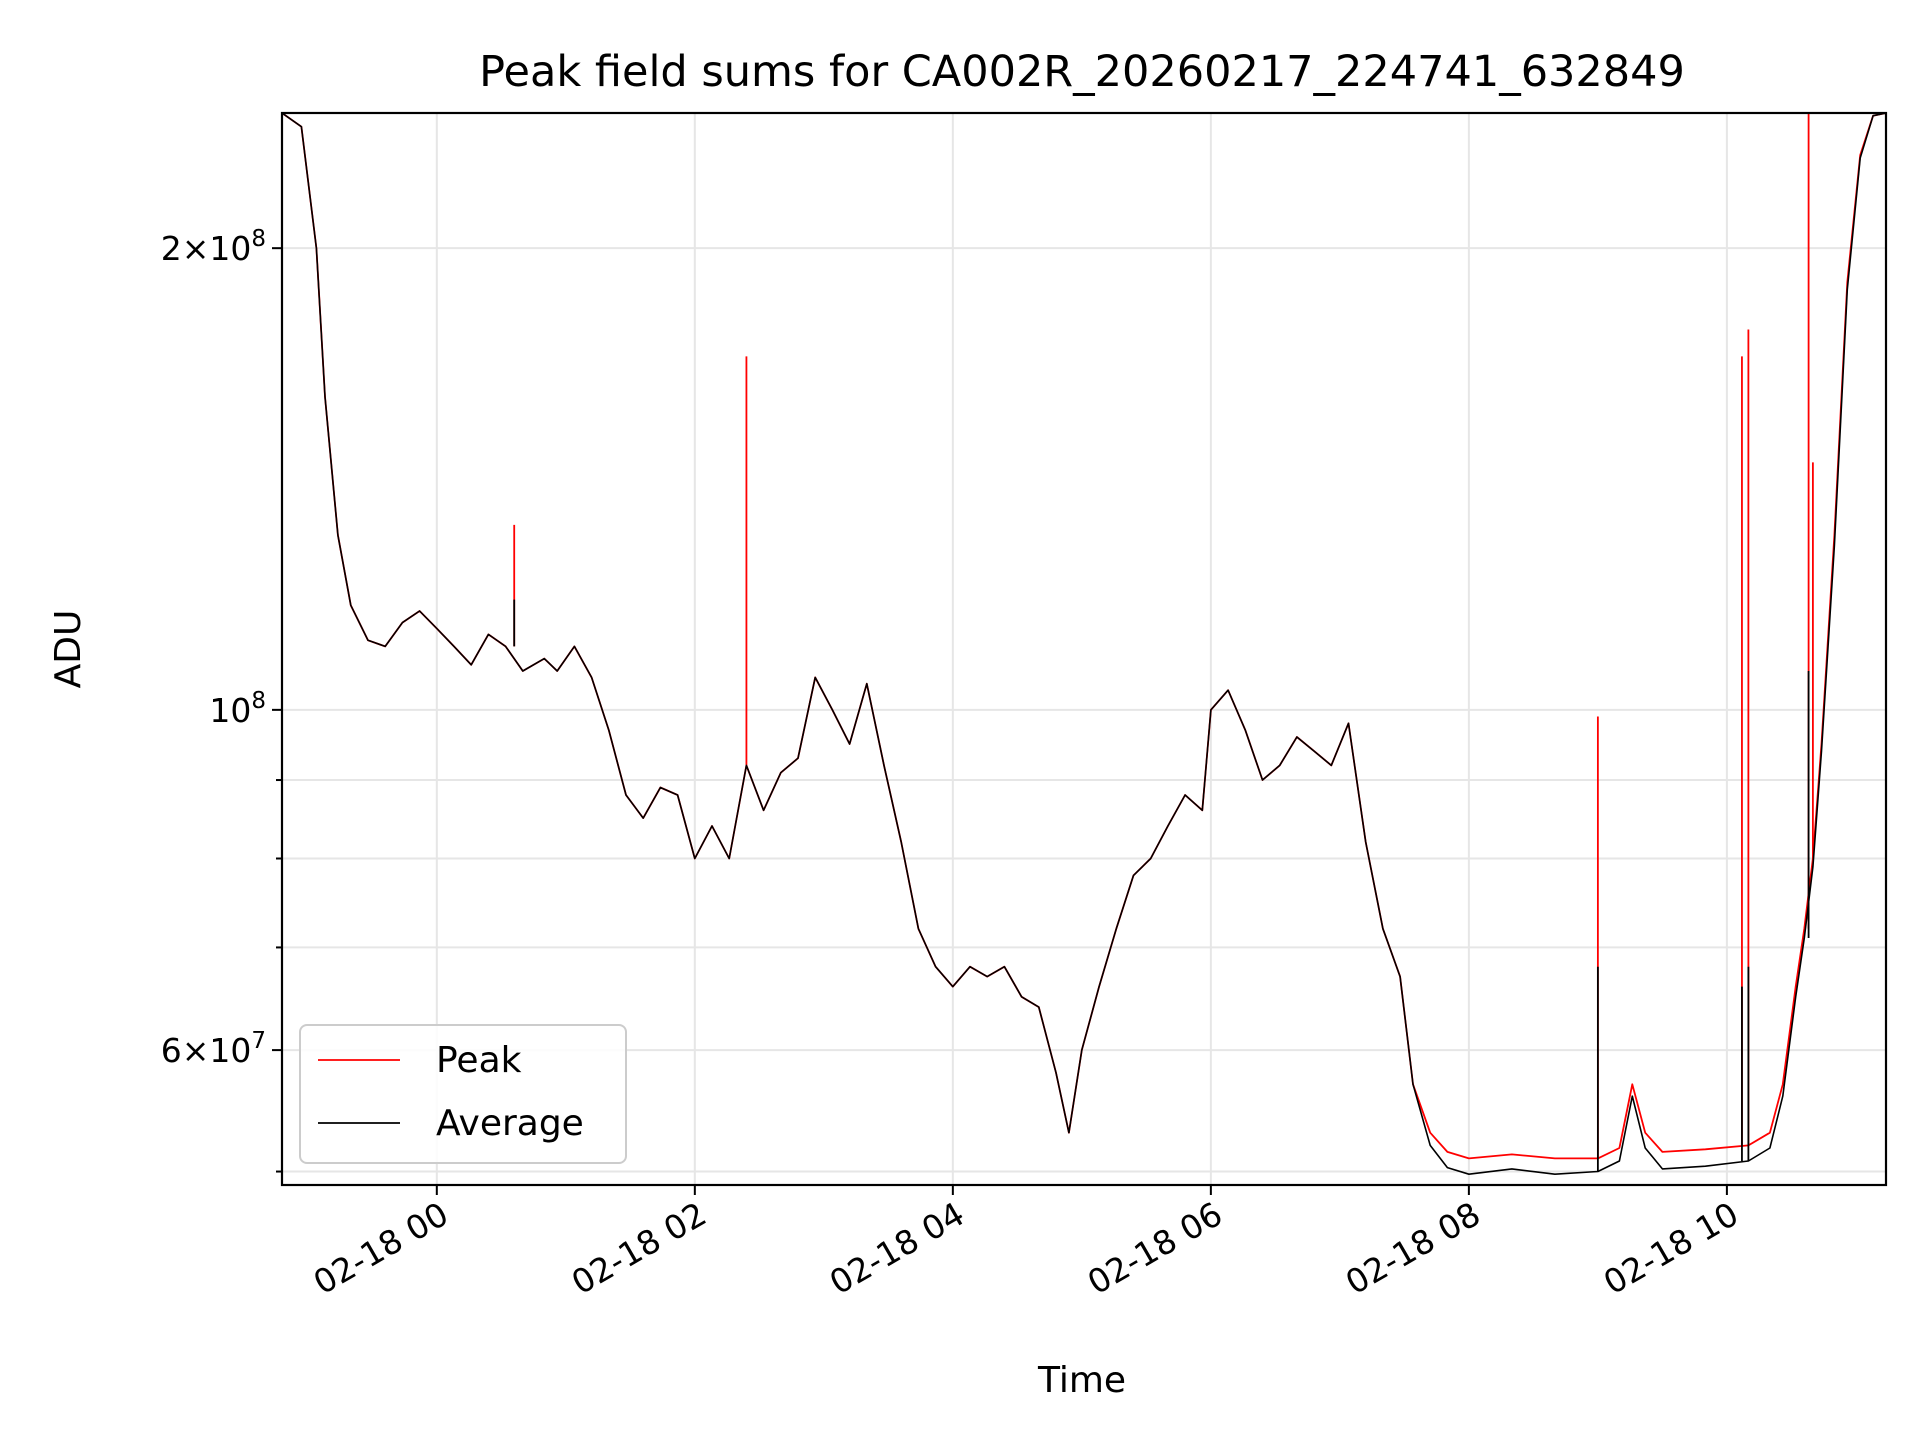 This screenshot has width=1920, height=1440. I want to click on legend-label-average: Average, so click(510, 1123).